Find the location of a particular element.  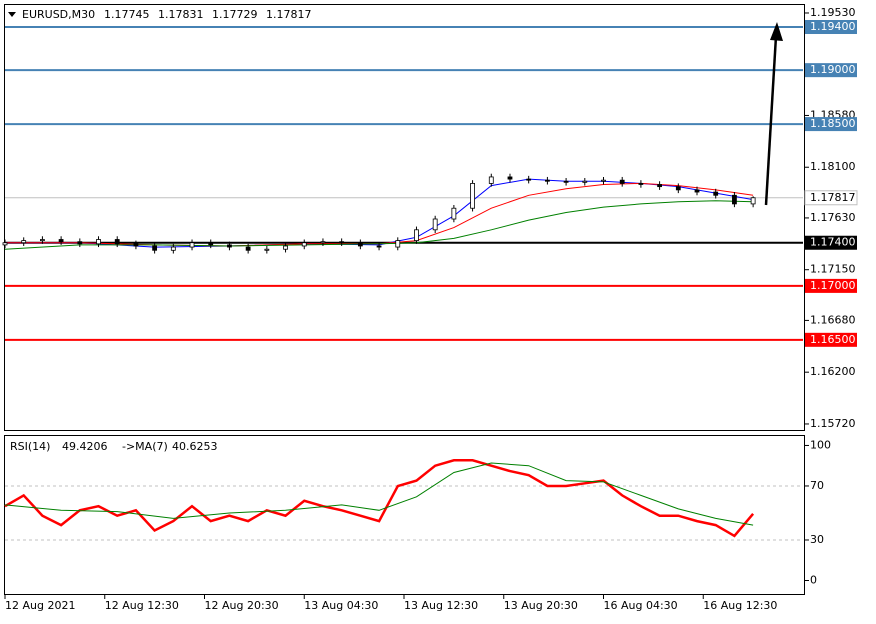

y-tick-label: 1.16680 is located at coordinates (833, 319).